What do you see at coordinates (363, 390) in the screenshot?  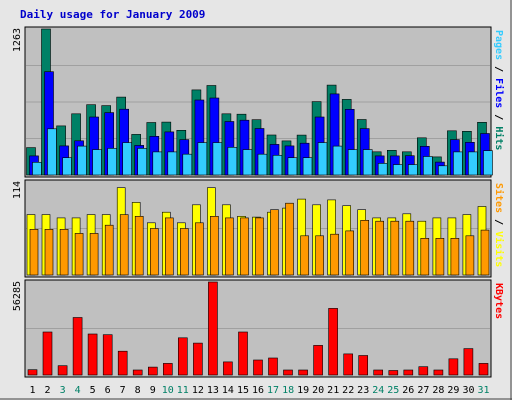 I see `x-tick-label-day-23: 23` at bounding box center [363, 390].